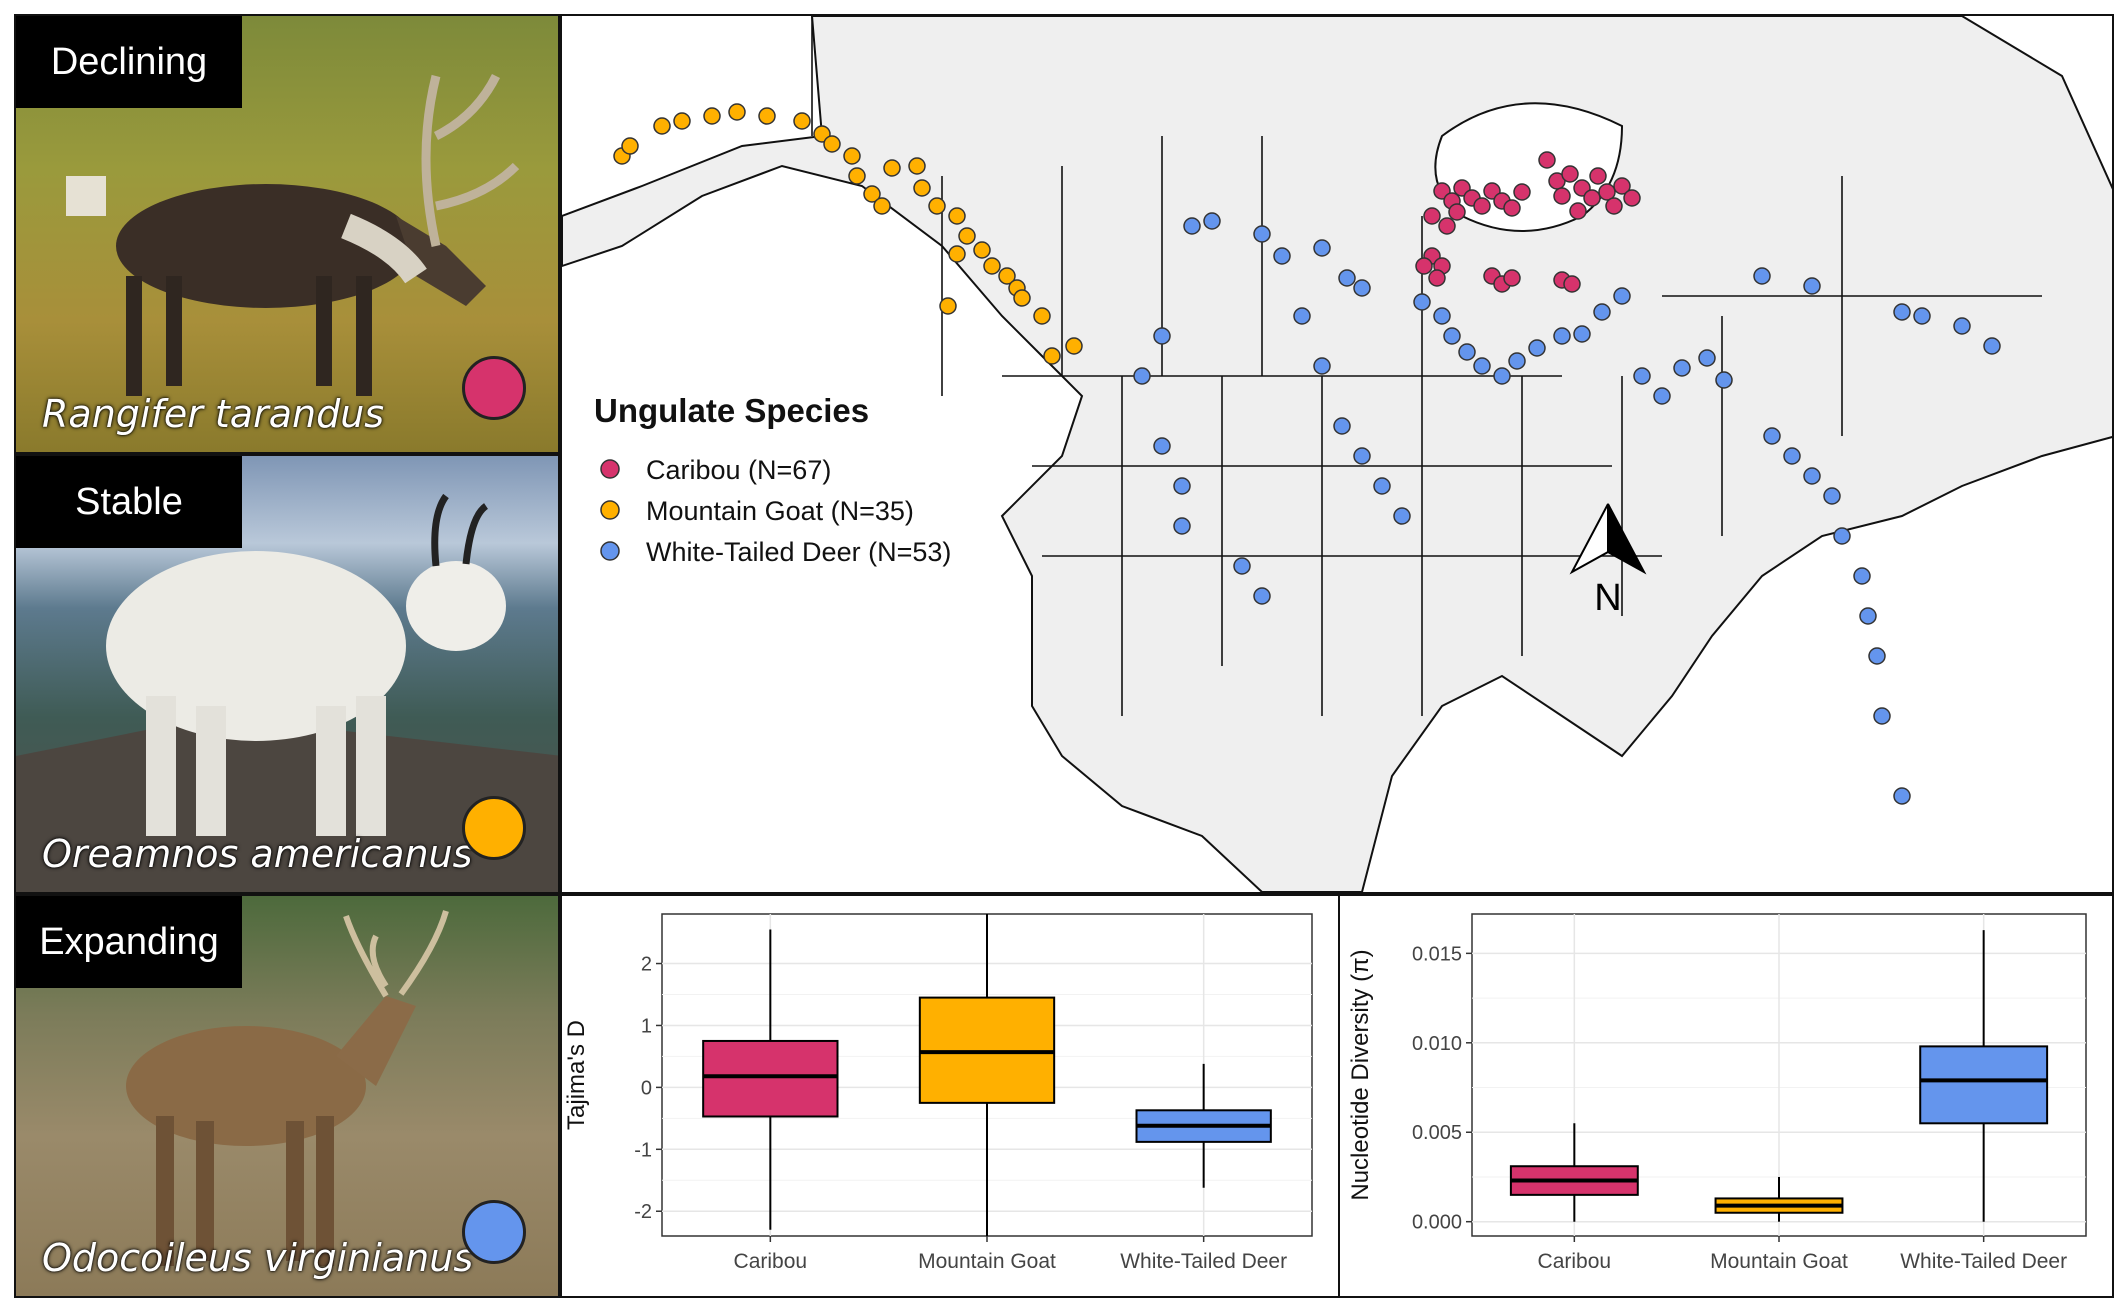 This screenshot has height=1312, width=2128. I want to click on latin-name: Oreamnos americanus, so click(257, 854).